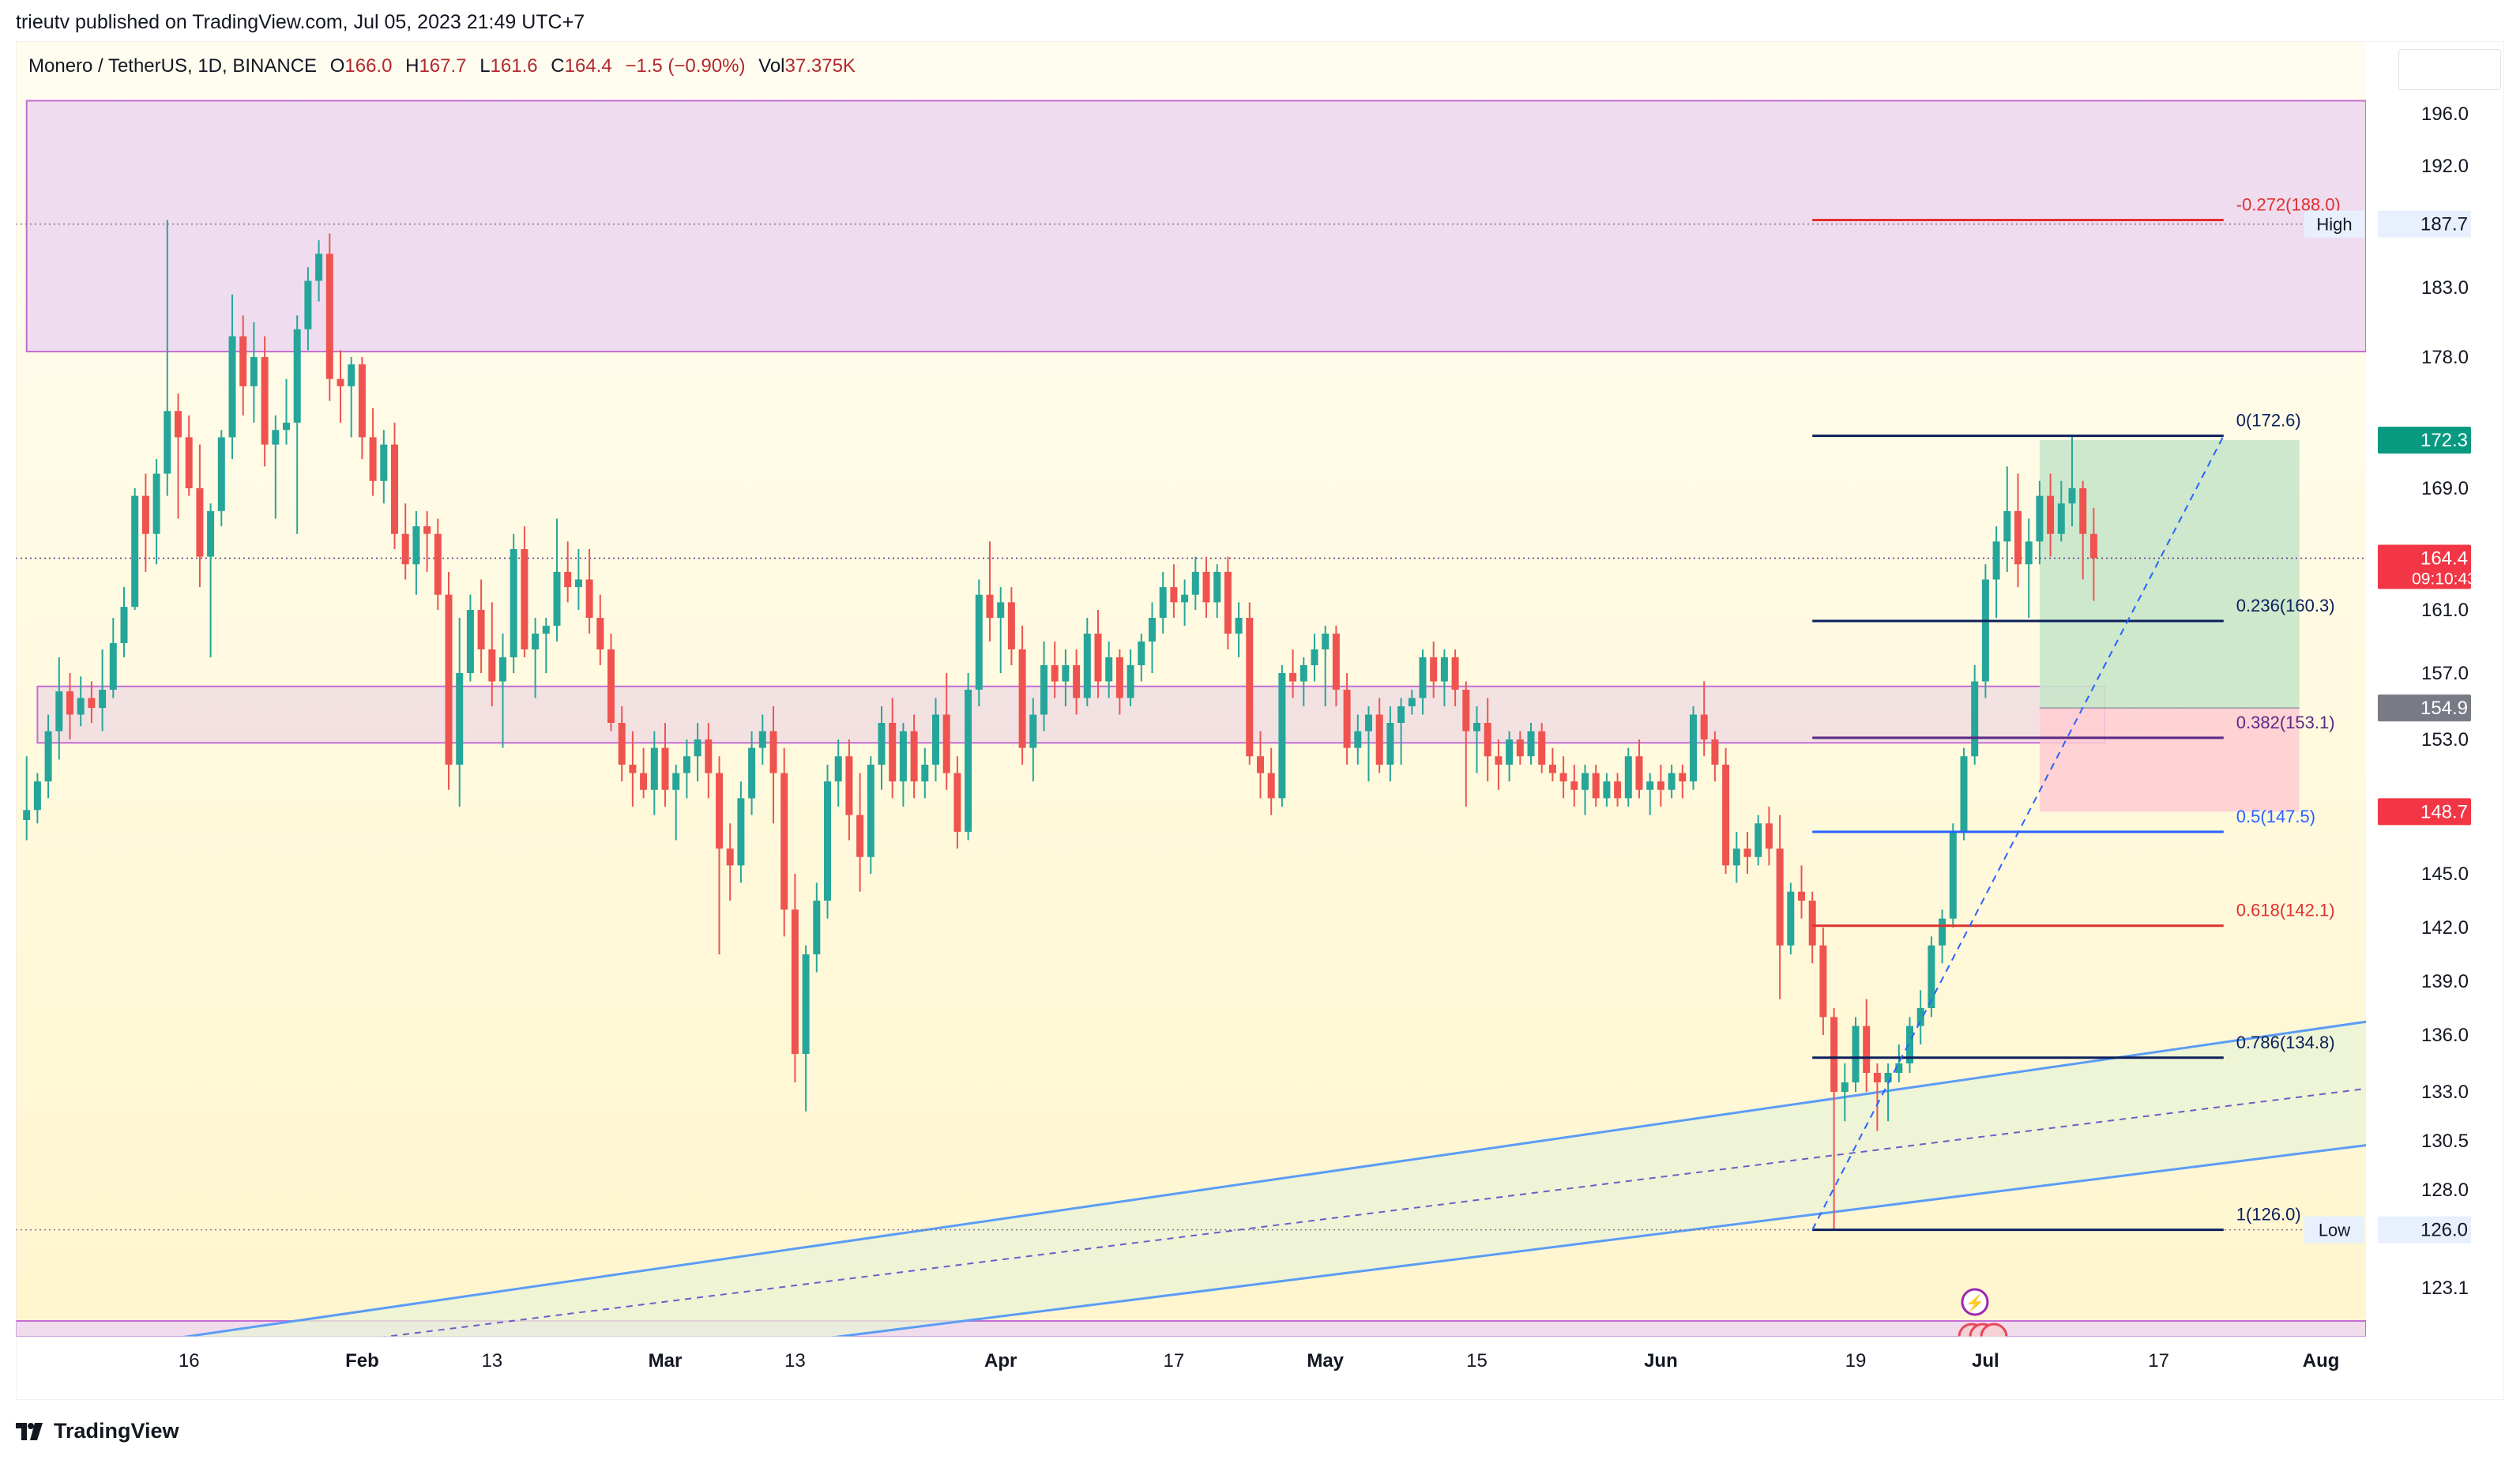 The width and height of the screenshot is (2520, 1460). What do you see at coordinates (2169, 760) in the screenshot?
I see `long-stop-zone` at bounding box center [2169, 760].